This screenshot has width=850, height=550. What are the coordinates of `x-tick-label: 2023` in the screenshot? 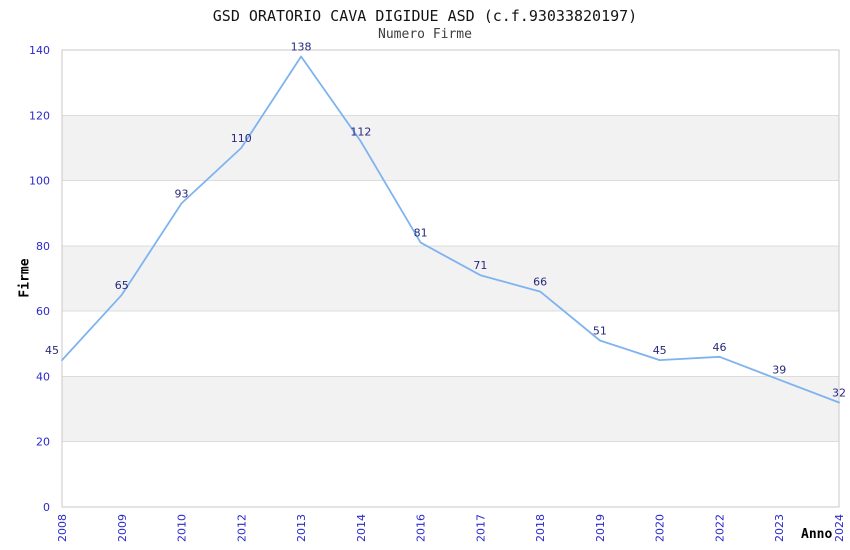 It's located at (779, 528).